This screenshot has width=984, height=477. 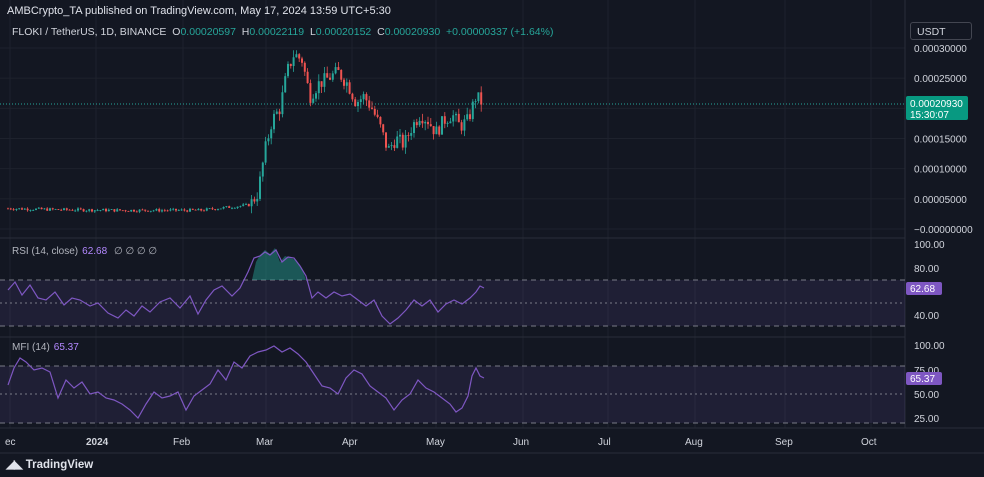 I want to click on rsi-tick-label: 100.00, so click(x=929, y=245).